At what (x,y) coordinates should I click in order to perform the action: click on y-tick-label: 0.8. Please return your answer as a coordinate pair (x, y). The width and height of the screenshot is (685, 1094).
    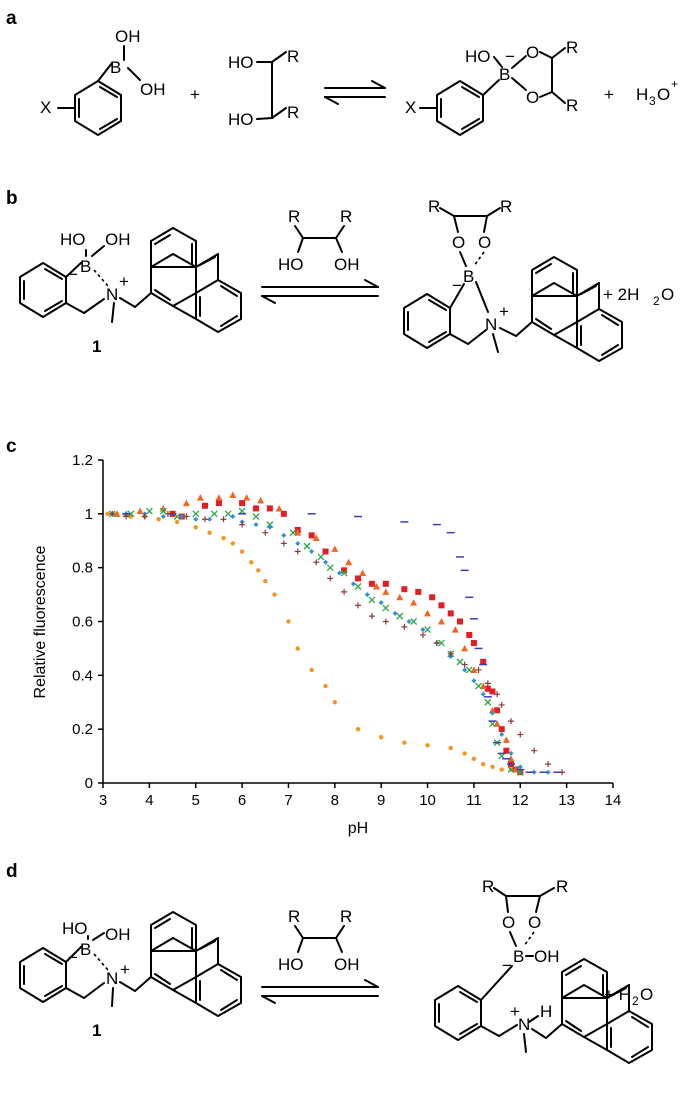
    Looking at the image, I should click on (82, 568).